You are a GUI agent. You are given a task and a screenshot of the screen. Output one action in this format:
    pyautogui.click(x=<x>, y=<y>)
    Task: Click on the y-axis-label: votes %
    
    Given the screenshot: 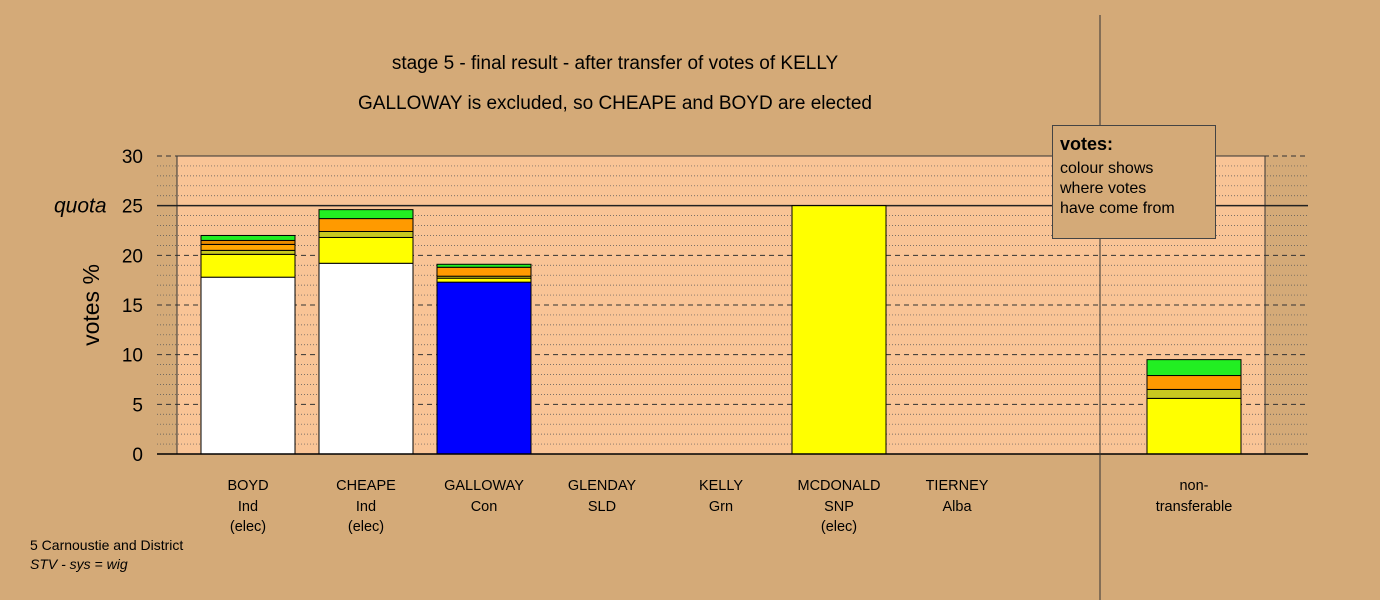 What is the action you would take?
    pyautogui.click(x=91, y=305)
    